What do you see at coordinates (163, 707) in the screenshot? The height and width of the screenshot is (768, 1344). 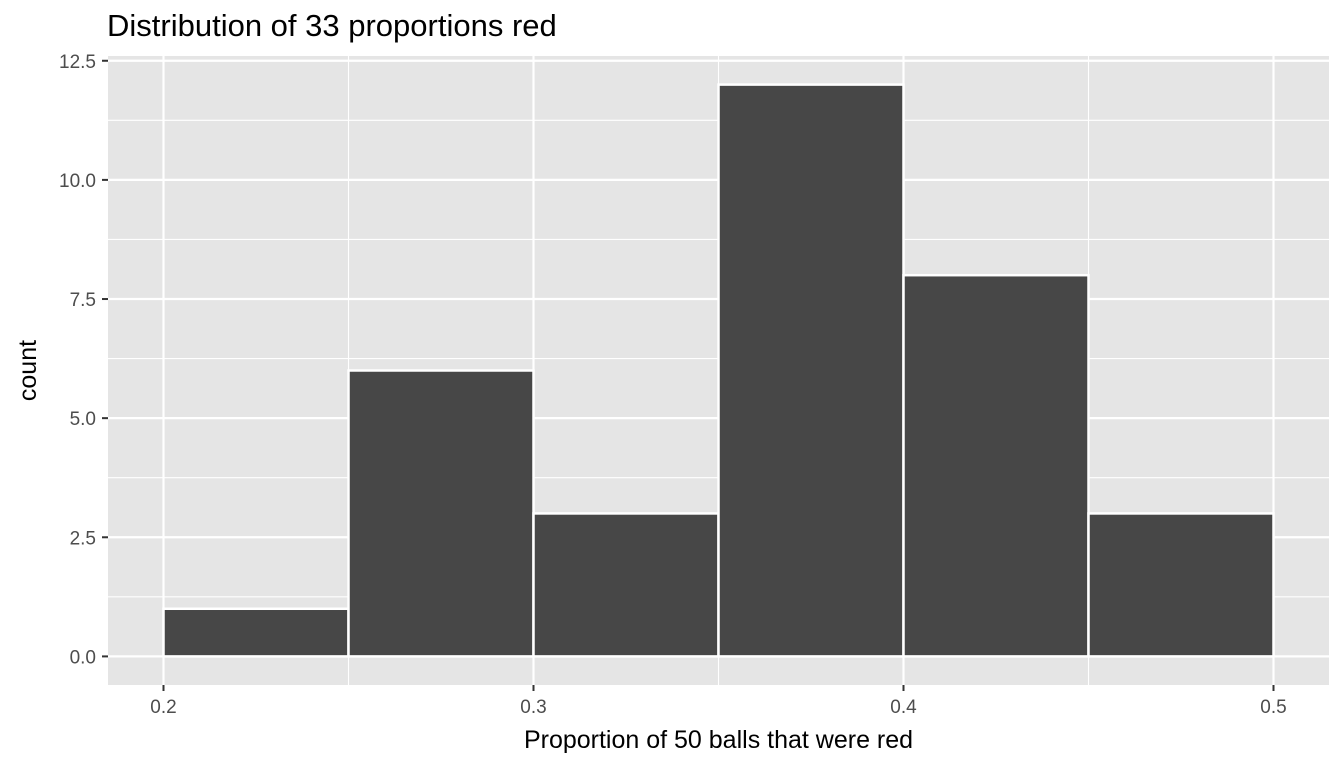 I see `x-tick-label: 0.2` at bounding box center [163, 707].